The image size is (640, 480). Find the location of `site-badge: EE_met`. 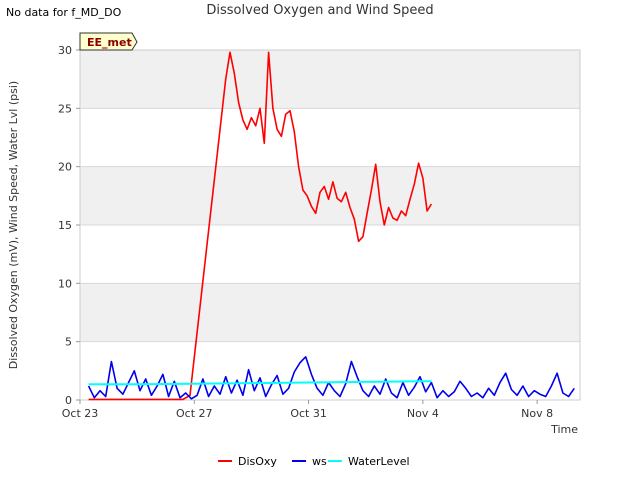

site-badge: EE_met is located at coordinates (108, 41).